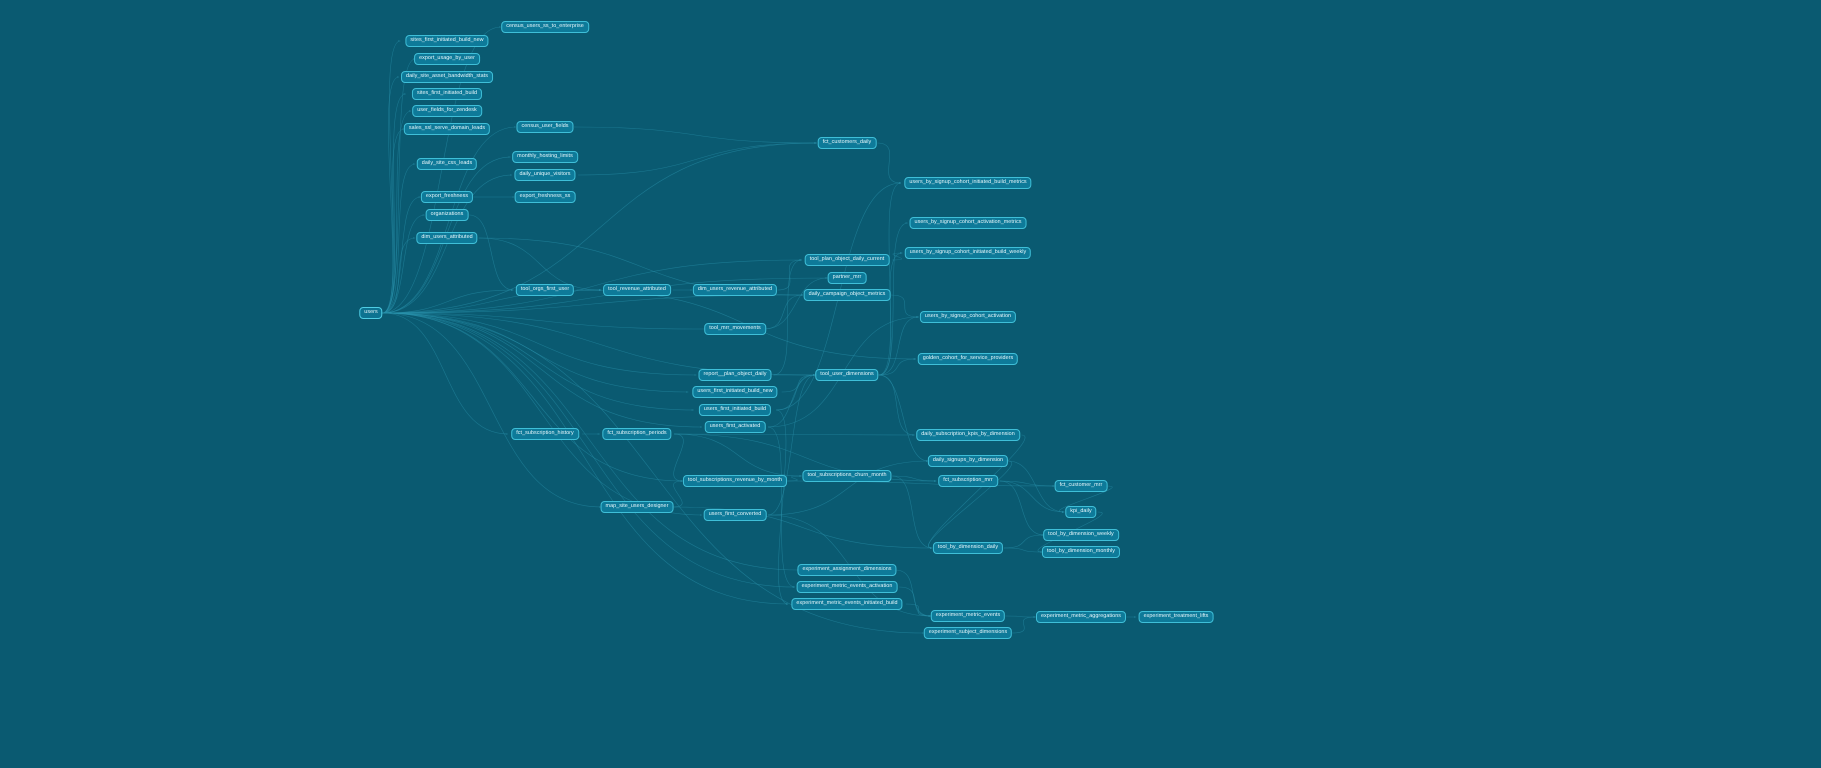 The image size is (1821, 768). I want to click on graph-node-label: dim_users_revenue_attributed, so click(735, 289).